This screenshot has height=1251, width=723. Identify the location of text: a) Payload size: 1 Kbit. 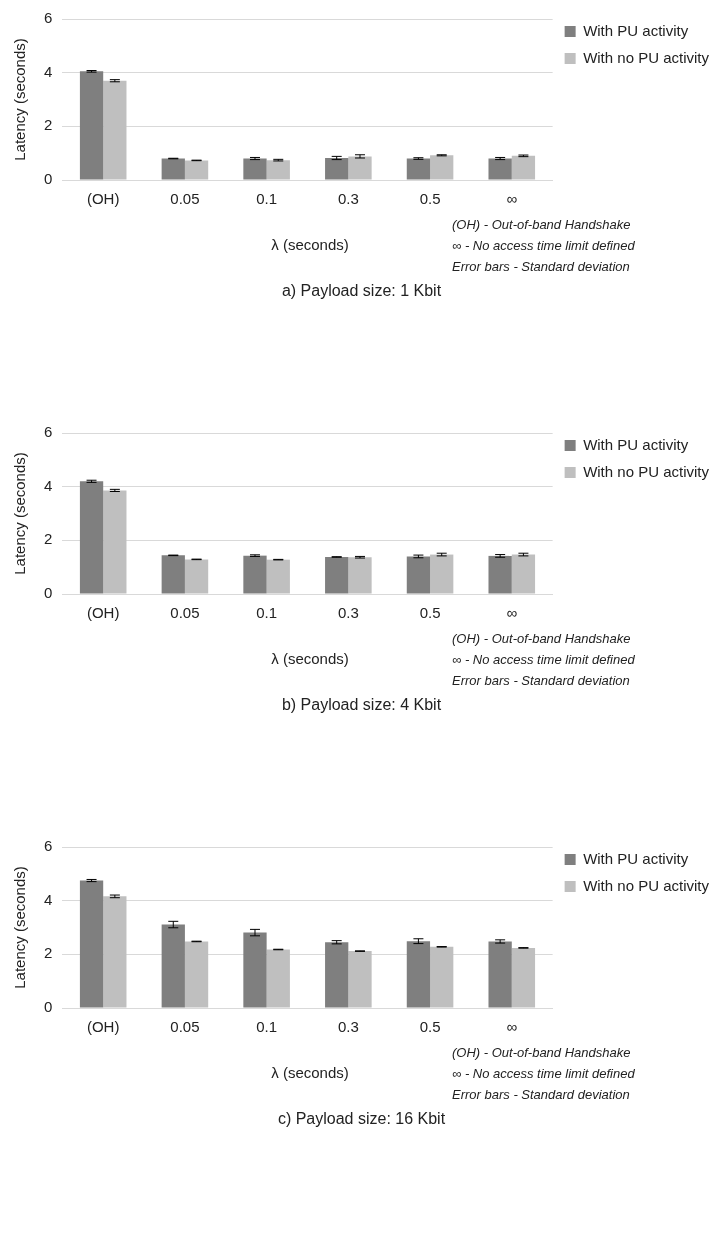
(361, 291).